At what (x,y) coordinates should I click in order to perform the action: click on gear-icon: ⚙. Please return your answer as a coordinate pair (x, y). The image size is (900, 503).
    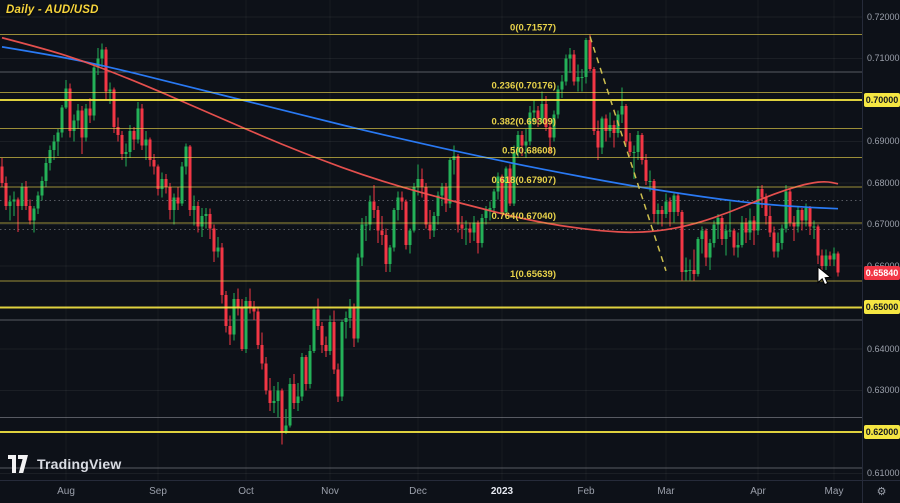
    Looking at the image, I should click on (881, 492).